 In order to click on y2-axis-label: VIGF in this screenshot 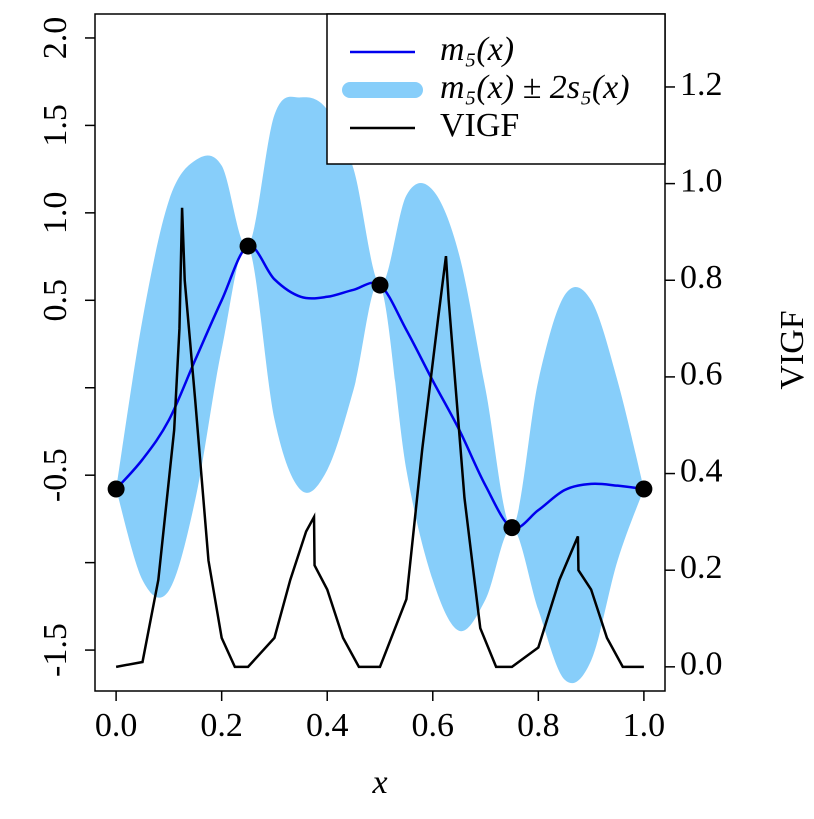, I will do `click(792, 349)`.